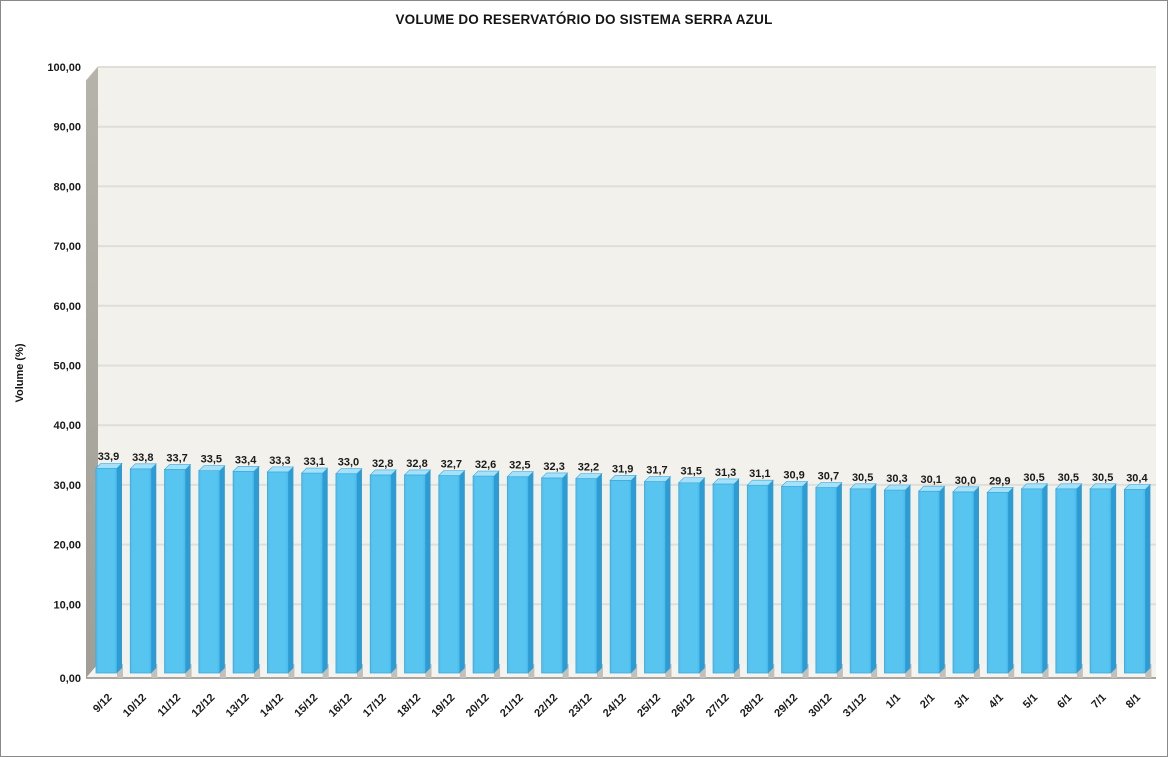 The image size is (1168, 757). I want to click on bar-value-label: 31,9, so click(622, 469).